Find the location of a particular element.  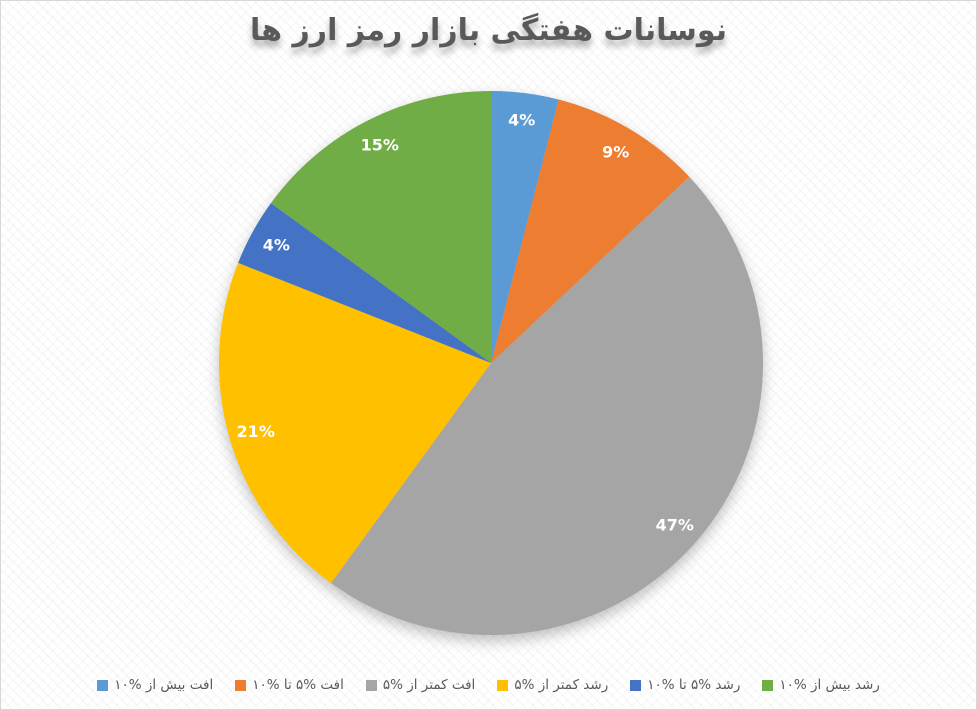

pie-label-gain-5-10: 4% is located at coordinates (276, 245).